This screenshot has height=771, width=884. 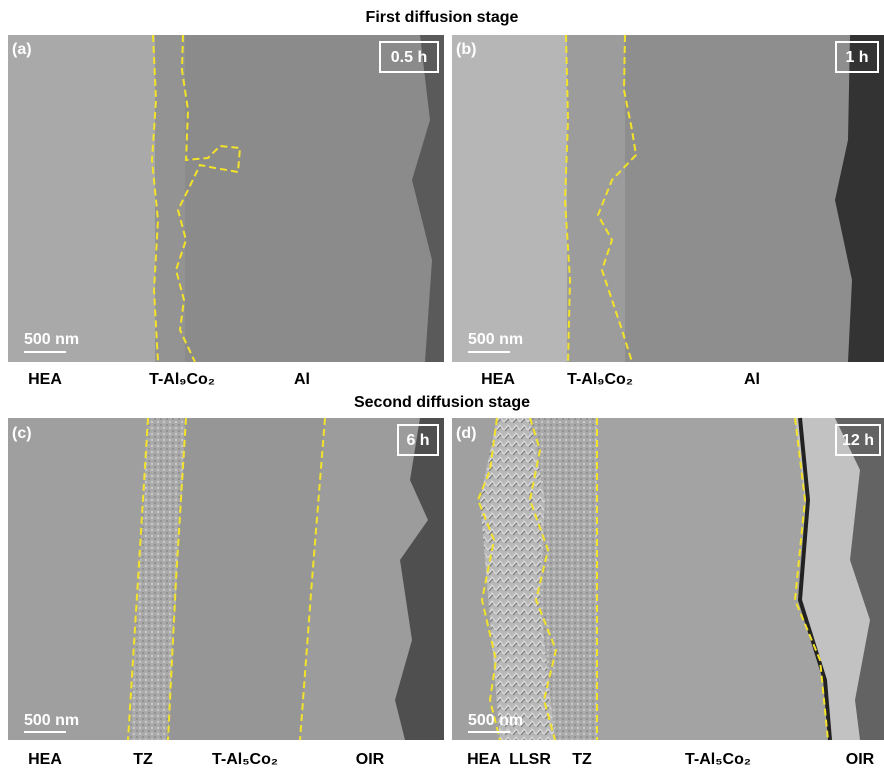 I want to click on time-label: 6 h, so click(x=417, y=440).